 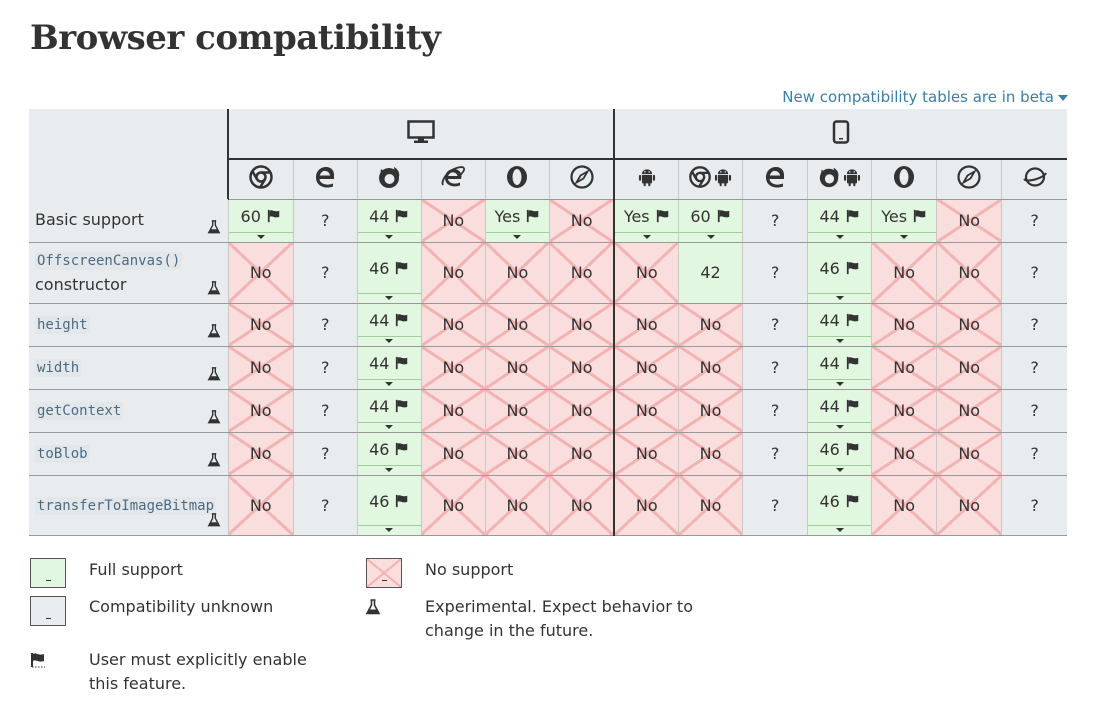 What do you see at coordinates (379, 216) in the screenshot?
I see `support-value: 44` at bounding box center [379, 216].